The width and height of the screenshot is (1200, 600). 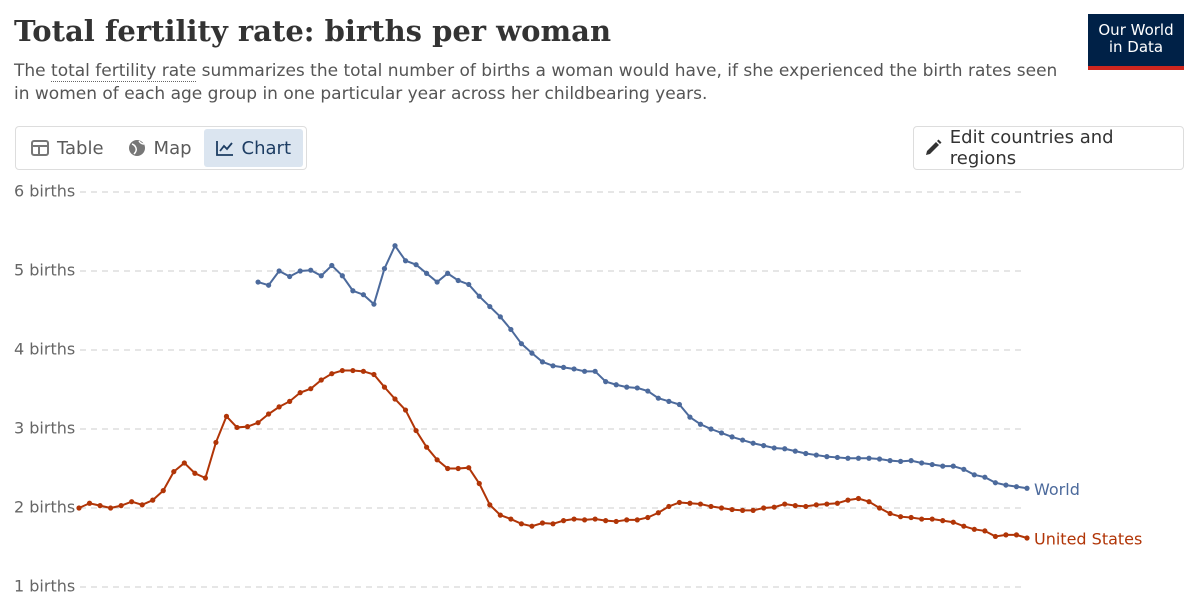 What do you see at coordinates (67, 148) in the screenshot?
I see `tab: Table` at bounding box center [67, 148].